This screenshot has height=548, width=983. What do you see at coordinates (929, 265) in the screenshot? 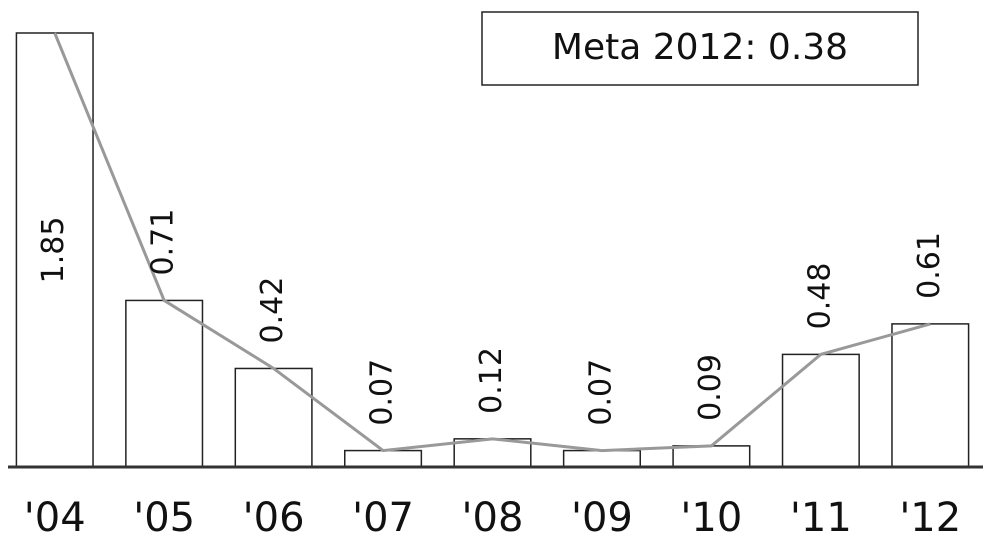
I see `value-label: 0.61` at bounding box center [929, 265].